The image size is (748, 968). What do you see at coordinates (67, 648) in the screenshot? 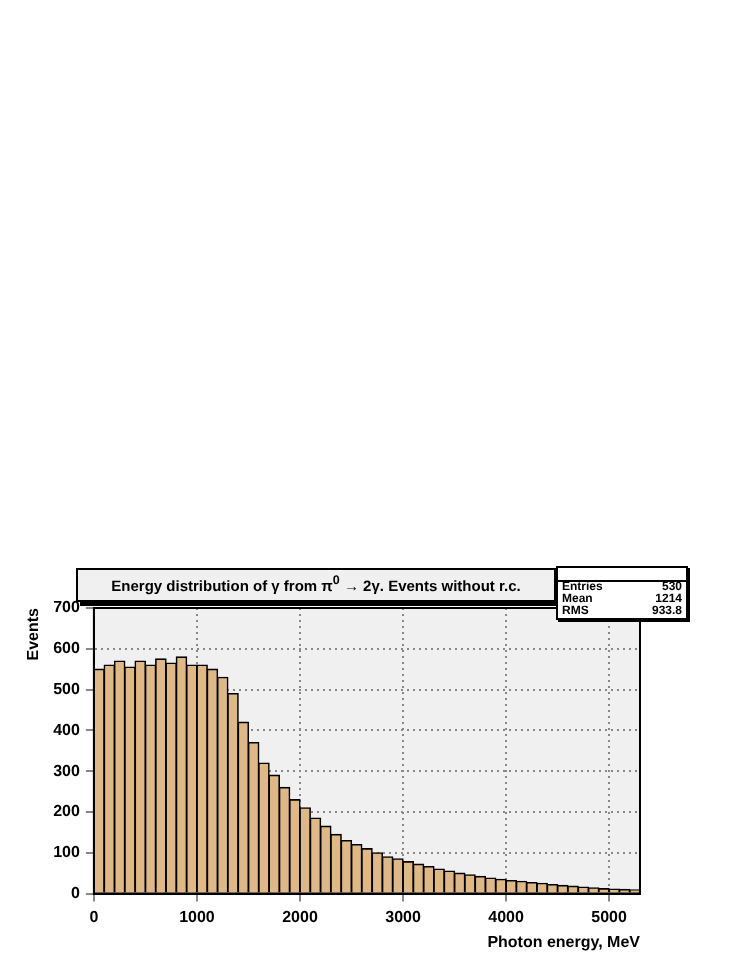
I see `y-tick-label: 600` at bounding box center [67, 648].